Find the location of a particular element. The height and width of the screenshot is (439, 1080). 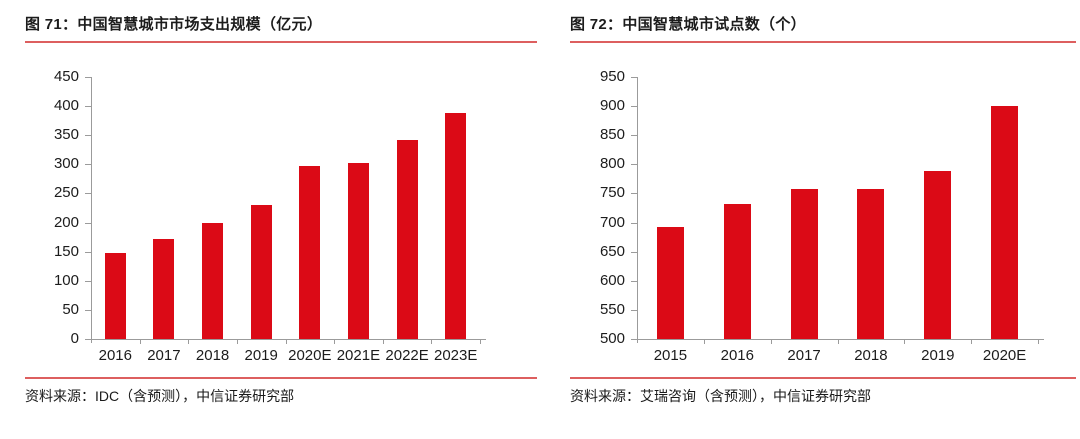

x-axis-label: 2021E is located at coordinates (358, 355).